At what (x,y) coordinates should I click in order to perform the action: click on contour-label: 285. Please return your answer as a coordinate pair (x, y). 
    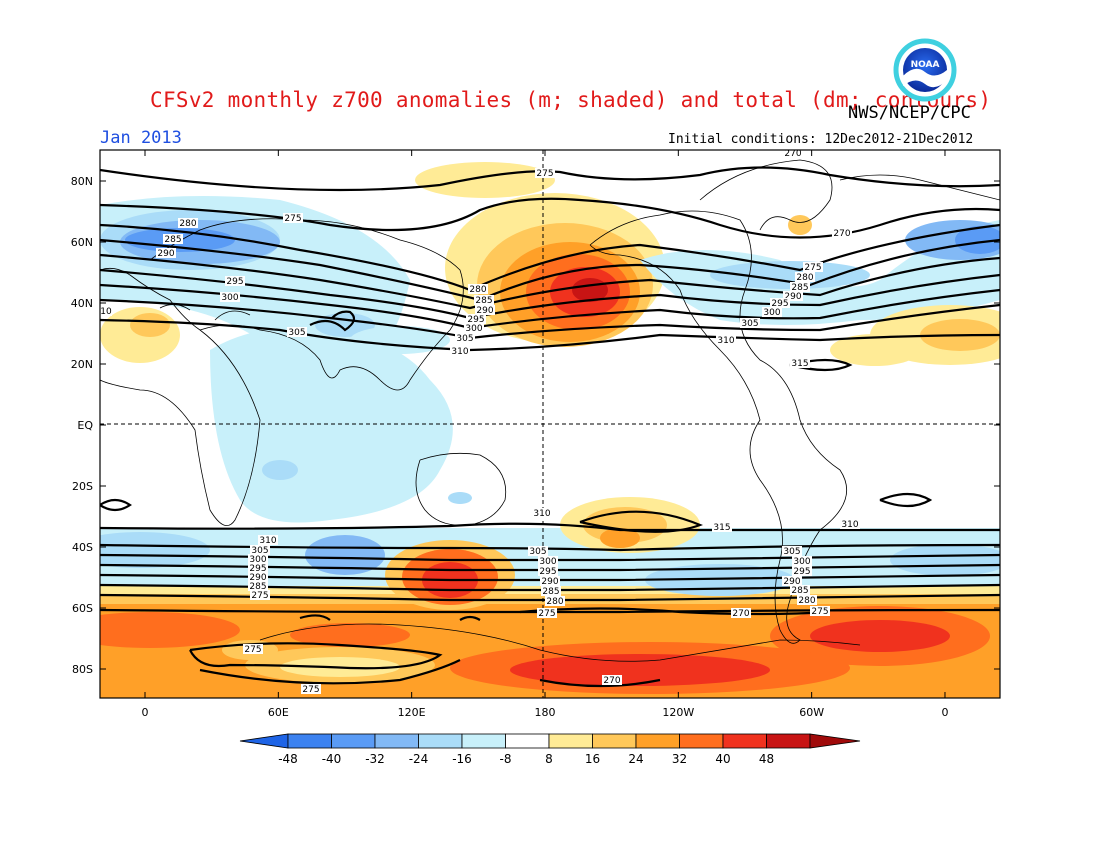
    Looking at the image, I should click on (800, 287).